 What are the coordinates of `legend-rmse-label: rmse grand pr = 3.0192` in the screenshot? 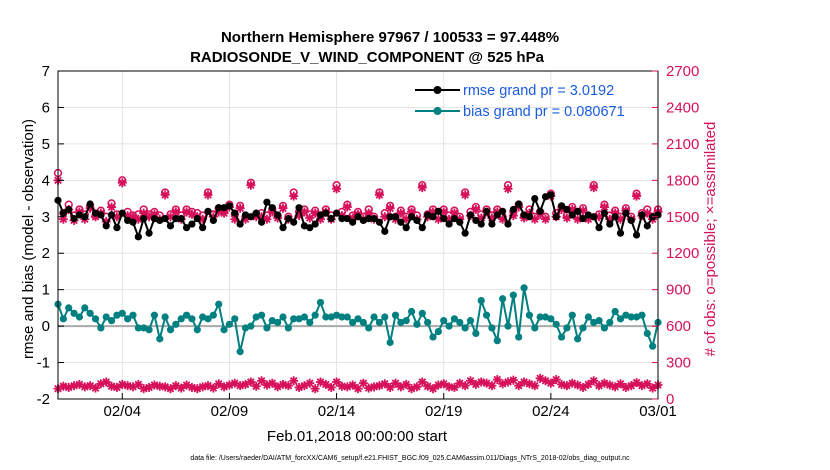 It's located at (538, 91).